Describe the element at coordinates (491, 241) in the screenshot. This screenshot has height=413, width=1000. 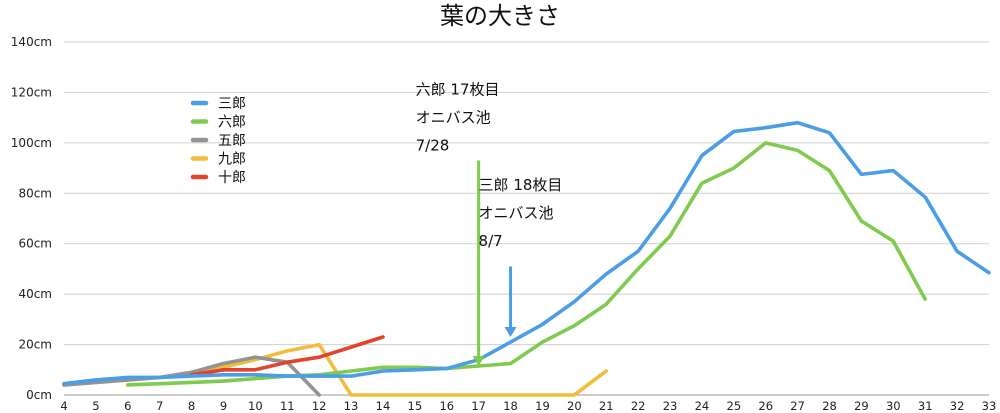
I see `annotation-text-line: 8/7` at that location.